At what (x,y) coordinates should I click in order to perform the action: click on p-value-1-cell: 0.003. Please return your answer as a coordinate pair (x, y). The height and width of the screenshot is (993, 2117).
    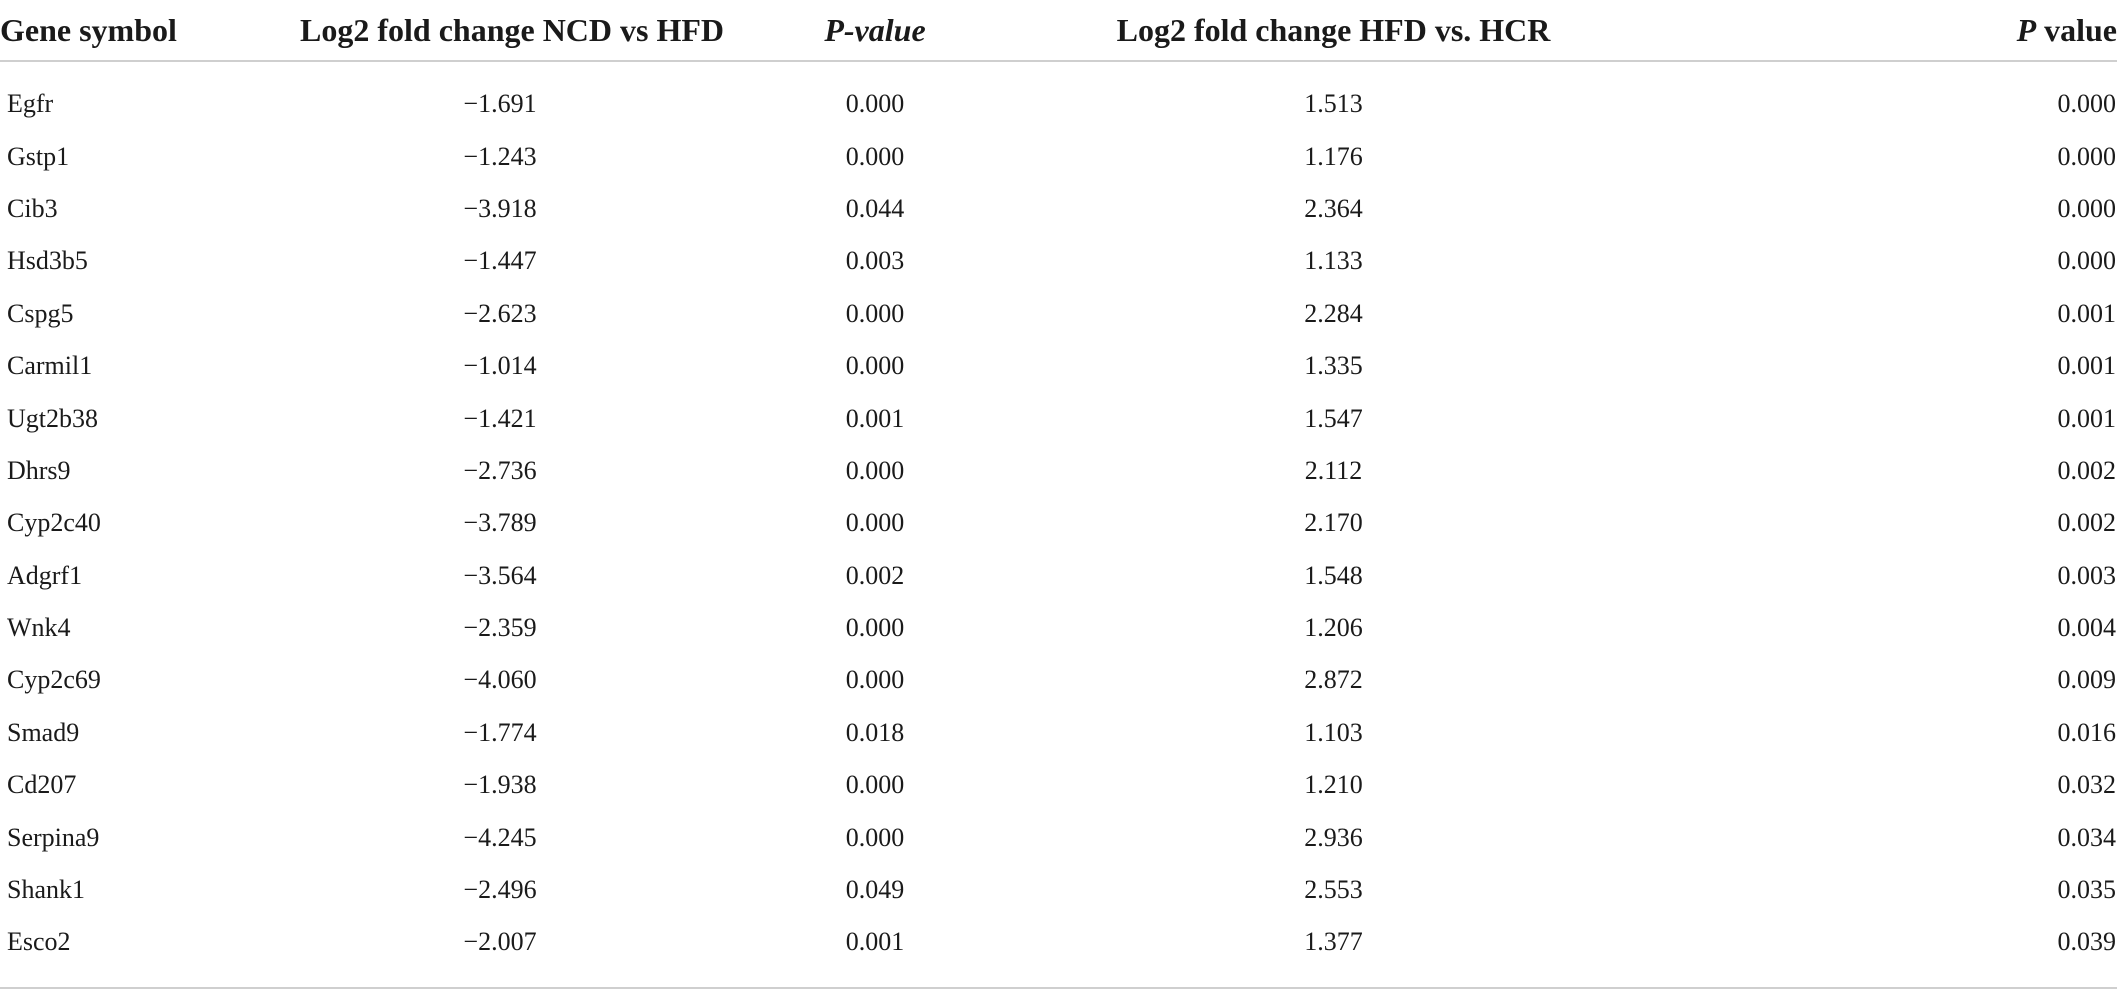
    Looking at the image, I should click on (875, 261).